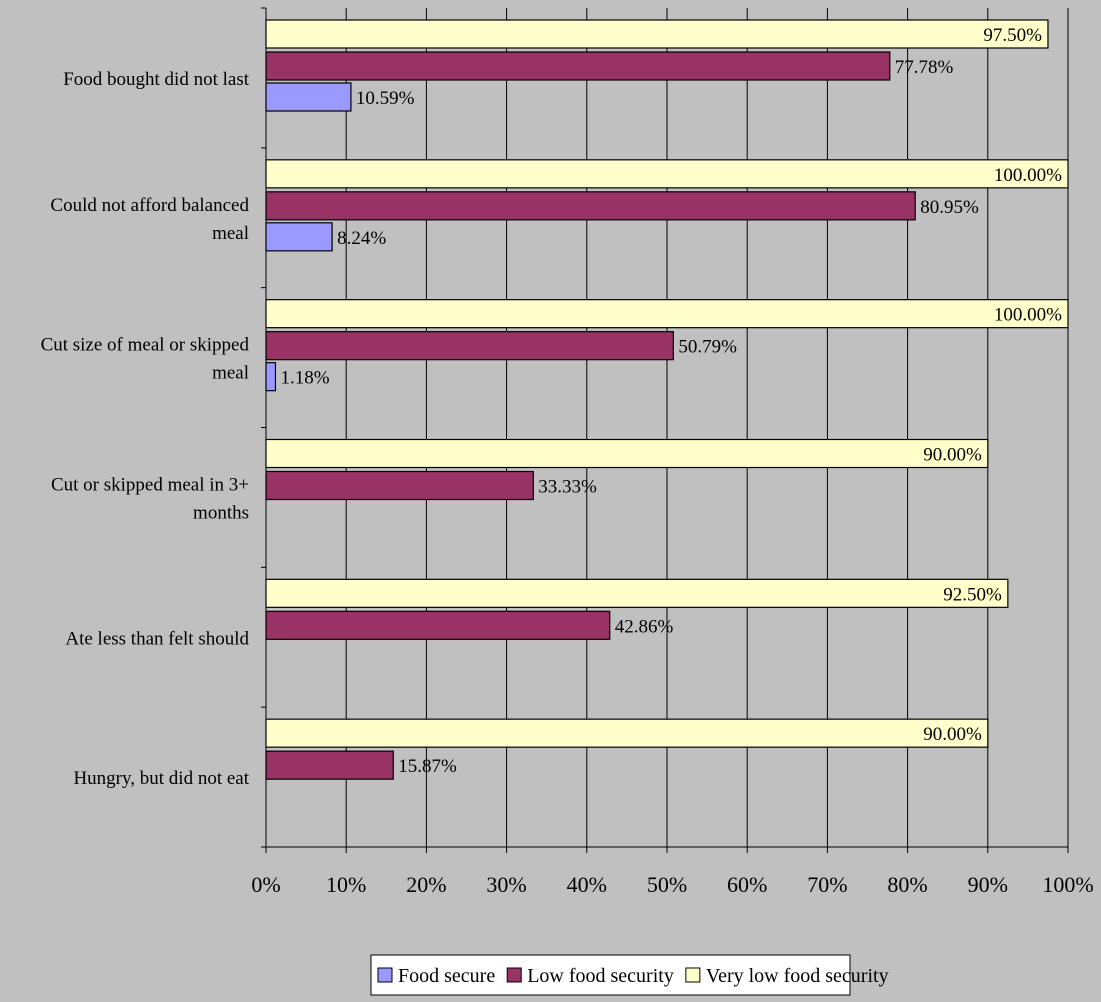 Image resolution: width=1101 pixels, height=1002 pixels. Describe the element at coordinates (385, 98) in the screenshot. I see `data-label: 10.59%` at that location.